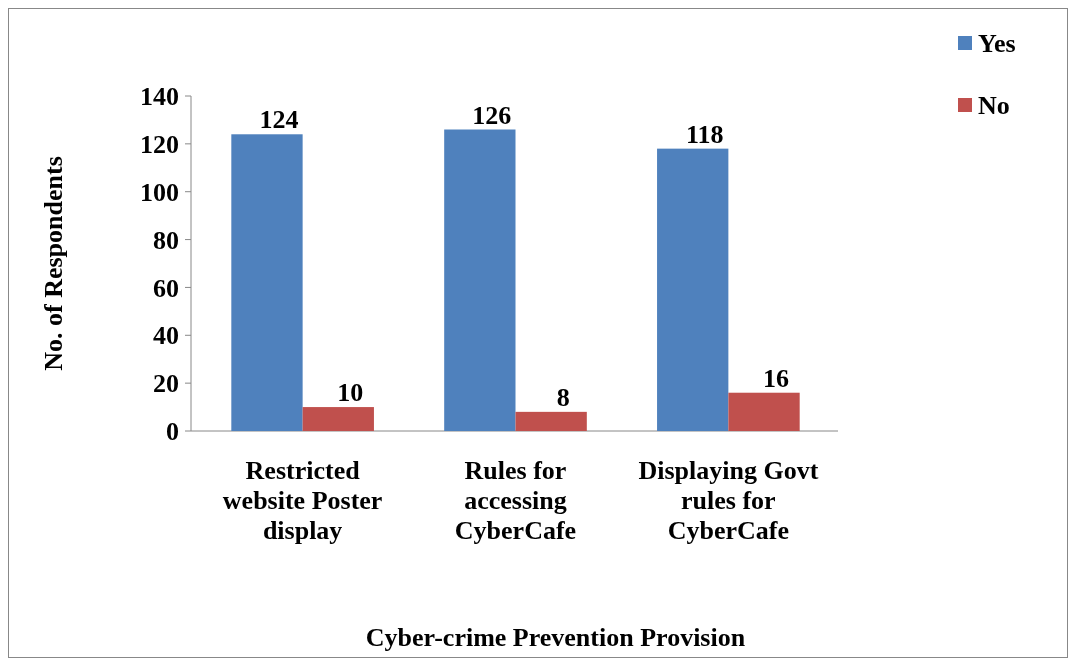  Describe the element at coordinates (776, 378) in the screenshot. I see `data-label: 16` at that location.